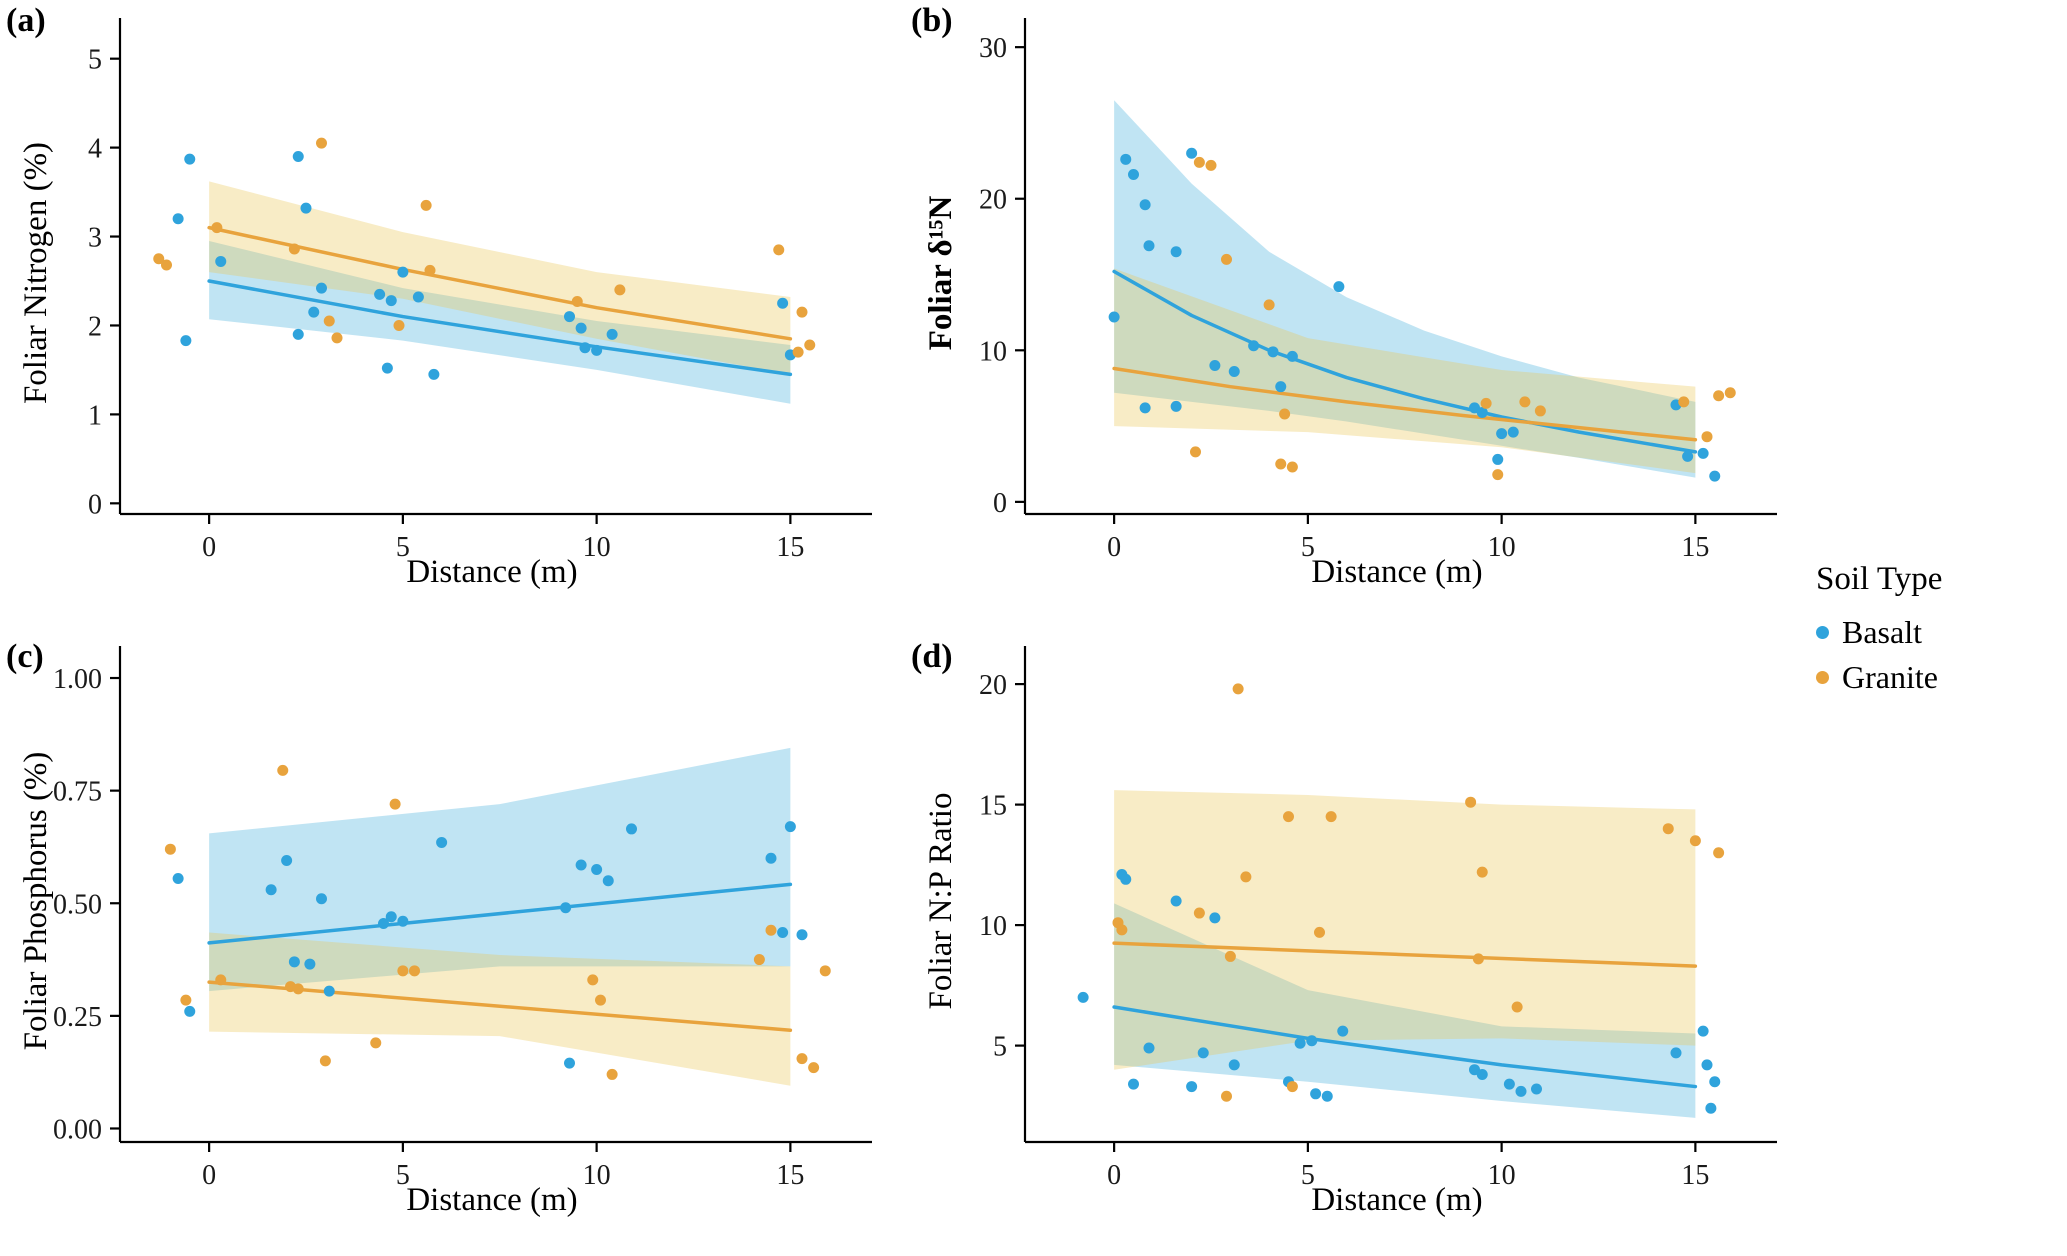 This screenshot has width=2067, height=1256. I want to click on panel-d-label: (d), so click(932, 656).